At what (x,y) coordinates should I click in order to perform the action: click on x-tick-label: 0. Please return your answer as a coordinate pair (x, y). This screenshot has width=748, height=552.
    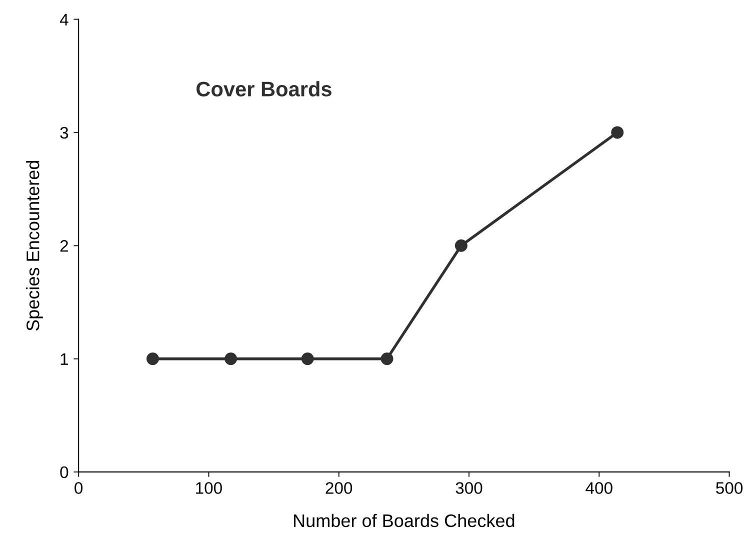
    Looking at the image, I should click on (78, 488).